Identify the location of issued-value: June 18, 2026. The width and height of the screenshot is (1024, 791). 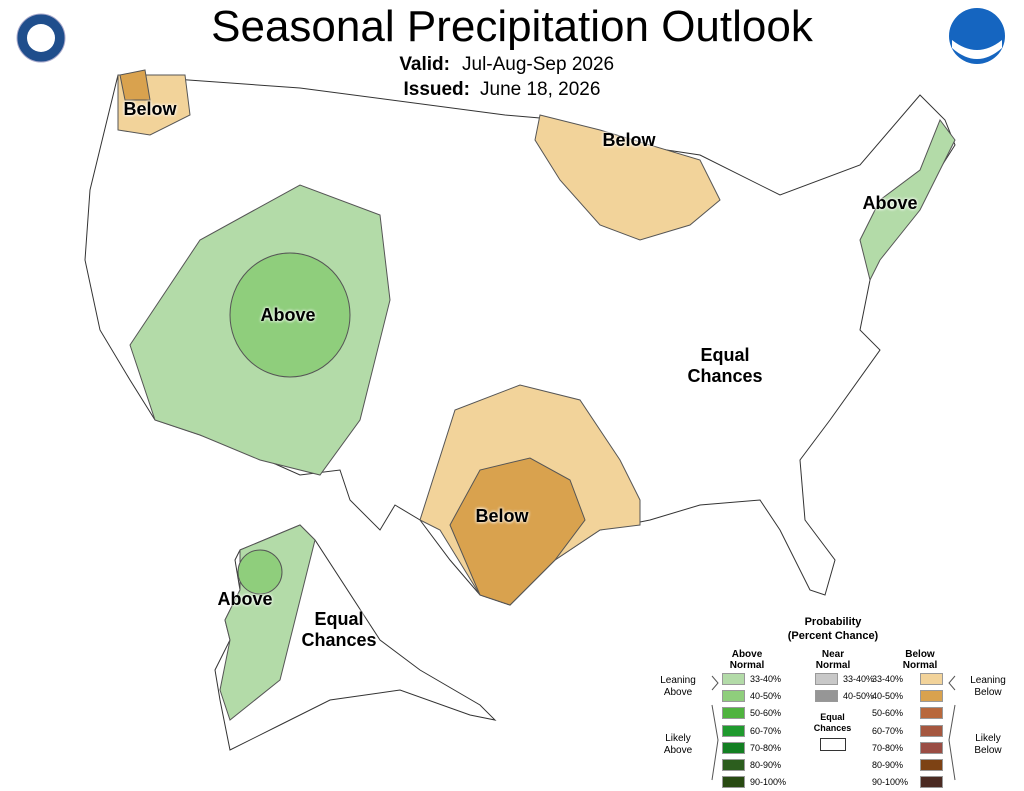
(540, 89).